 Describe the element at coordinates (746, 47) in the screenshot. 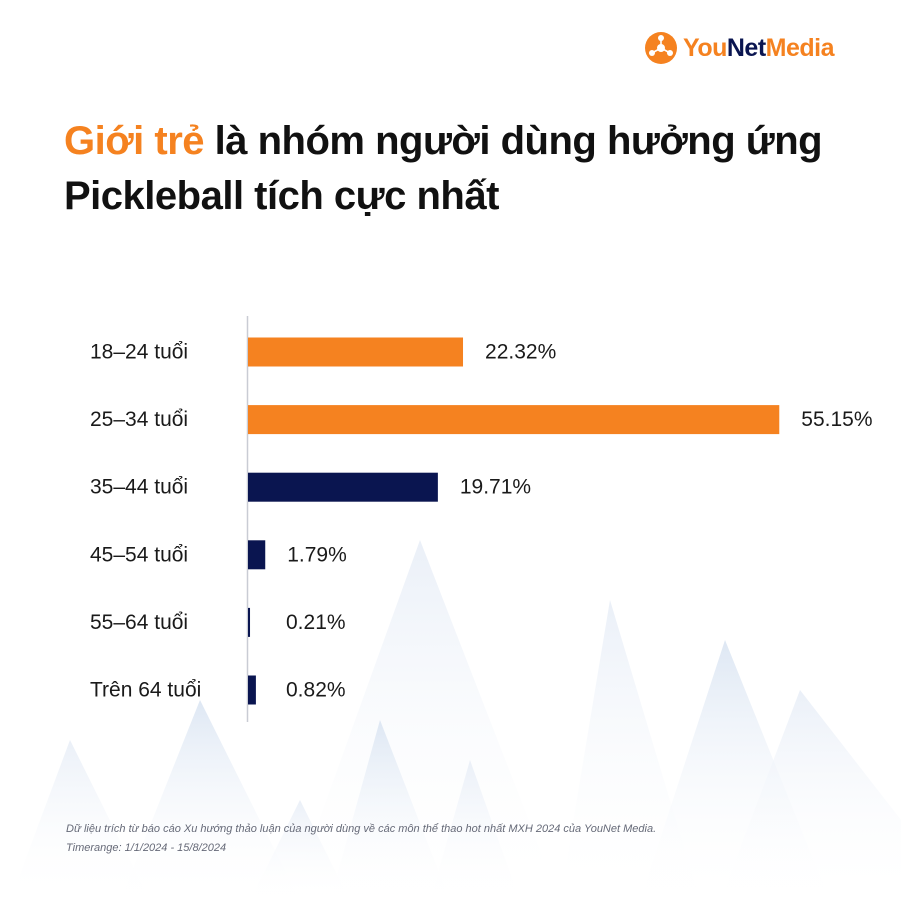

I see `logo-net-text: Net` at that location.